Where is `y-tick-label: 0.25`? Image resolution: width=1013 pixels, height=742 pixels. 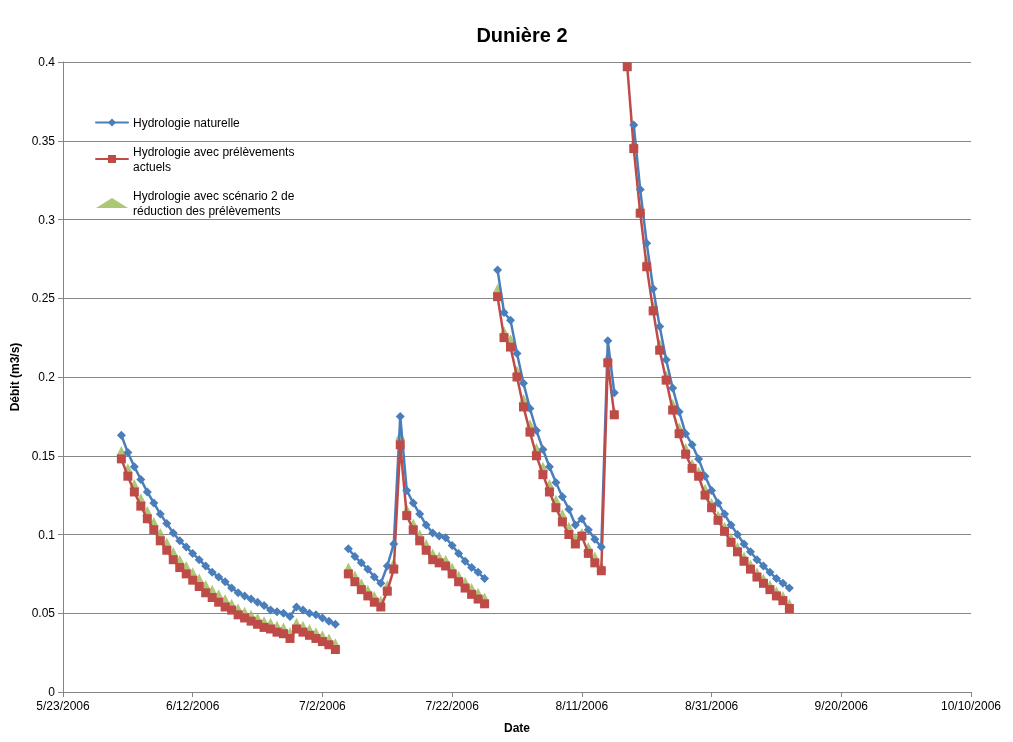 y-tick-label: 0.25 is located at coordinates (43, 298).